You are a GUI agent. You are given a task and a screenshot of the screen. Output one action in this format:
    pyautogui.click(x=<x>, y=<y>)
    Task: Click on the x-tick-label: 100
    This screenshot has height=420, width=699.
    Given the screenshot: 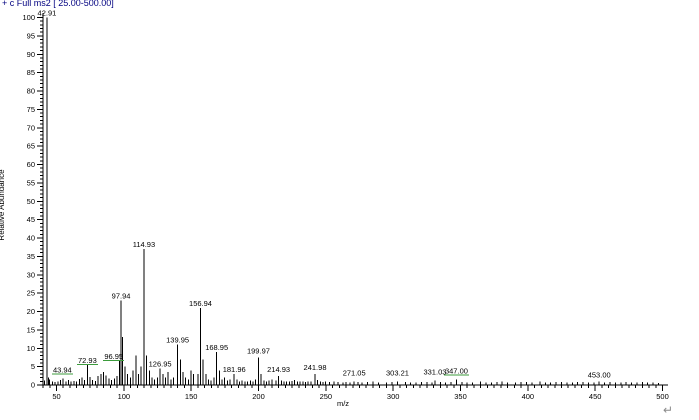 What is the action you would take?
    pyautogui.click(x=124, y=396)
    